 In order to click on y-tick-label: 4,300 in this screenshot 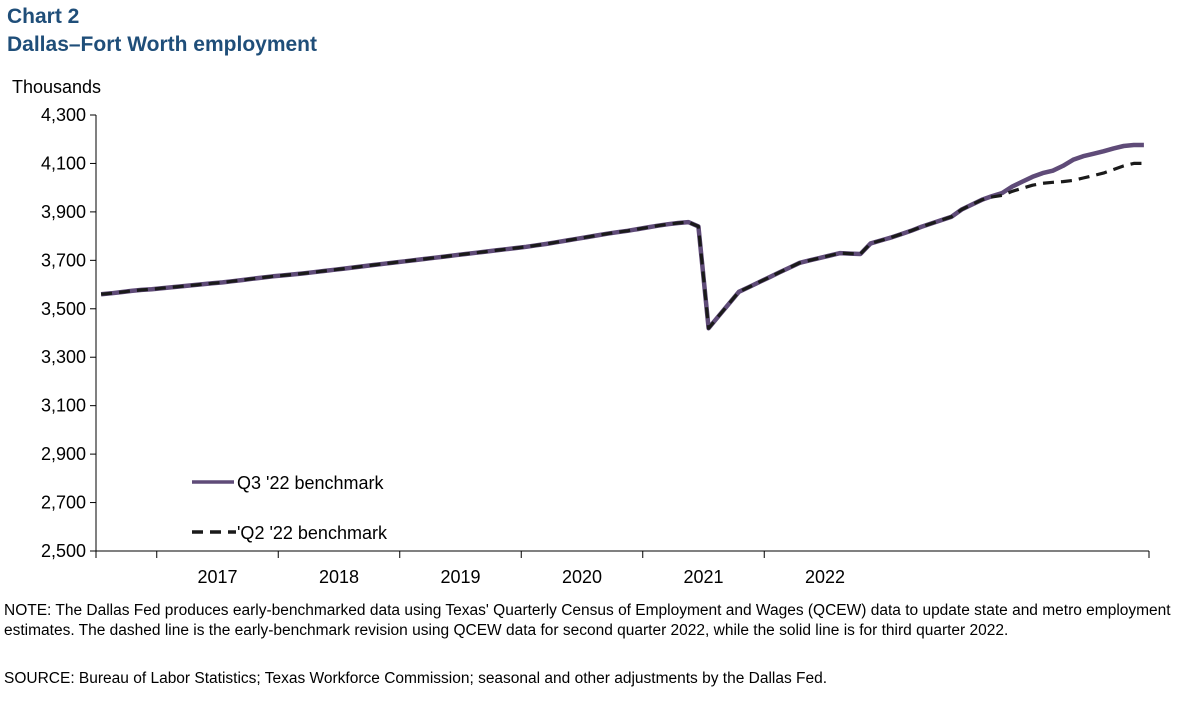, I will do `click(63, 115)`.